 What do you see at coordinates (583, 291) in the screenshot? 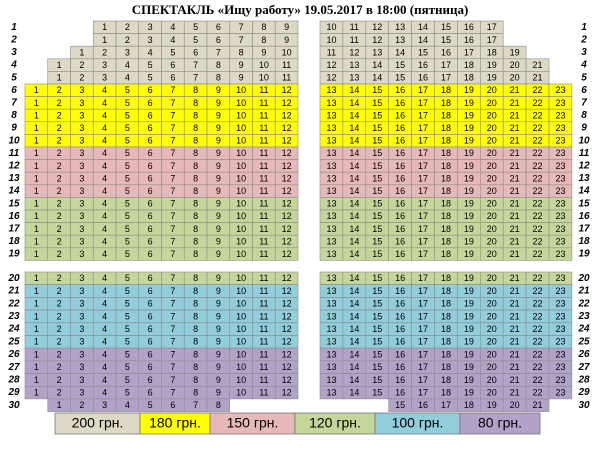
I see `row-label: 21` at bounding box center [583, 291].